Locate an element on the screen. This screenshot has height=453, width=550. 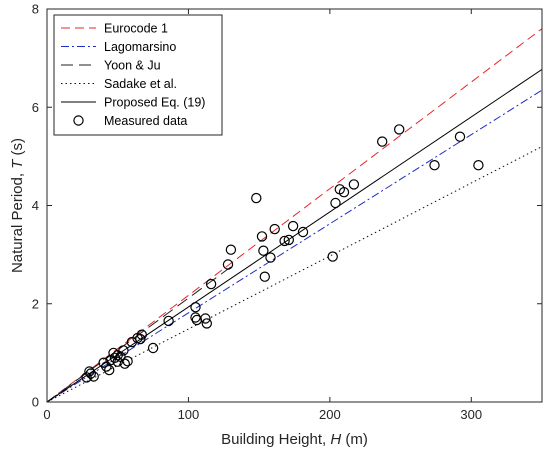
y-axis-unit: (s) is located at coordinates (17, 149).